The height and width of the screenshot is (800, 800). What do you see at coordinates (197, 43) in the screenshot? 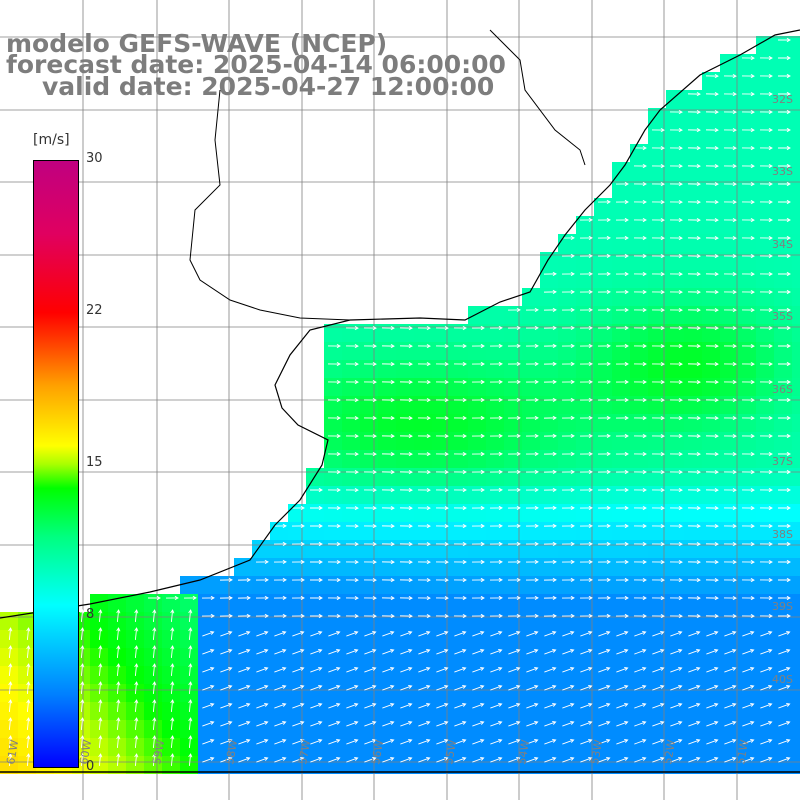
I see `model-title: modelo GEFS-WAVE (NCEP)` at bounding box center [197, 43].